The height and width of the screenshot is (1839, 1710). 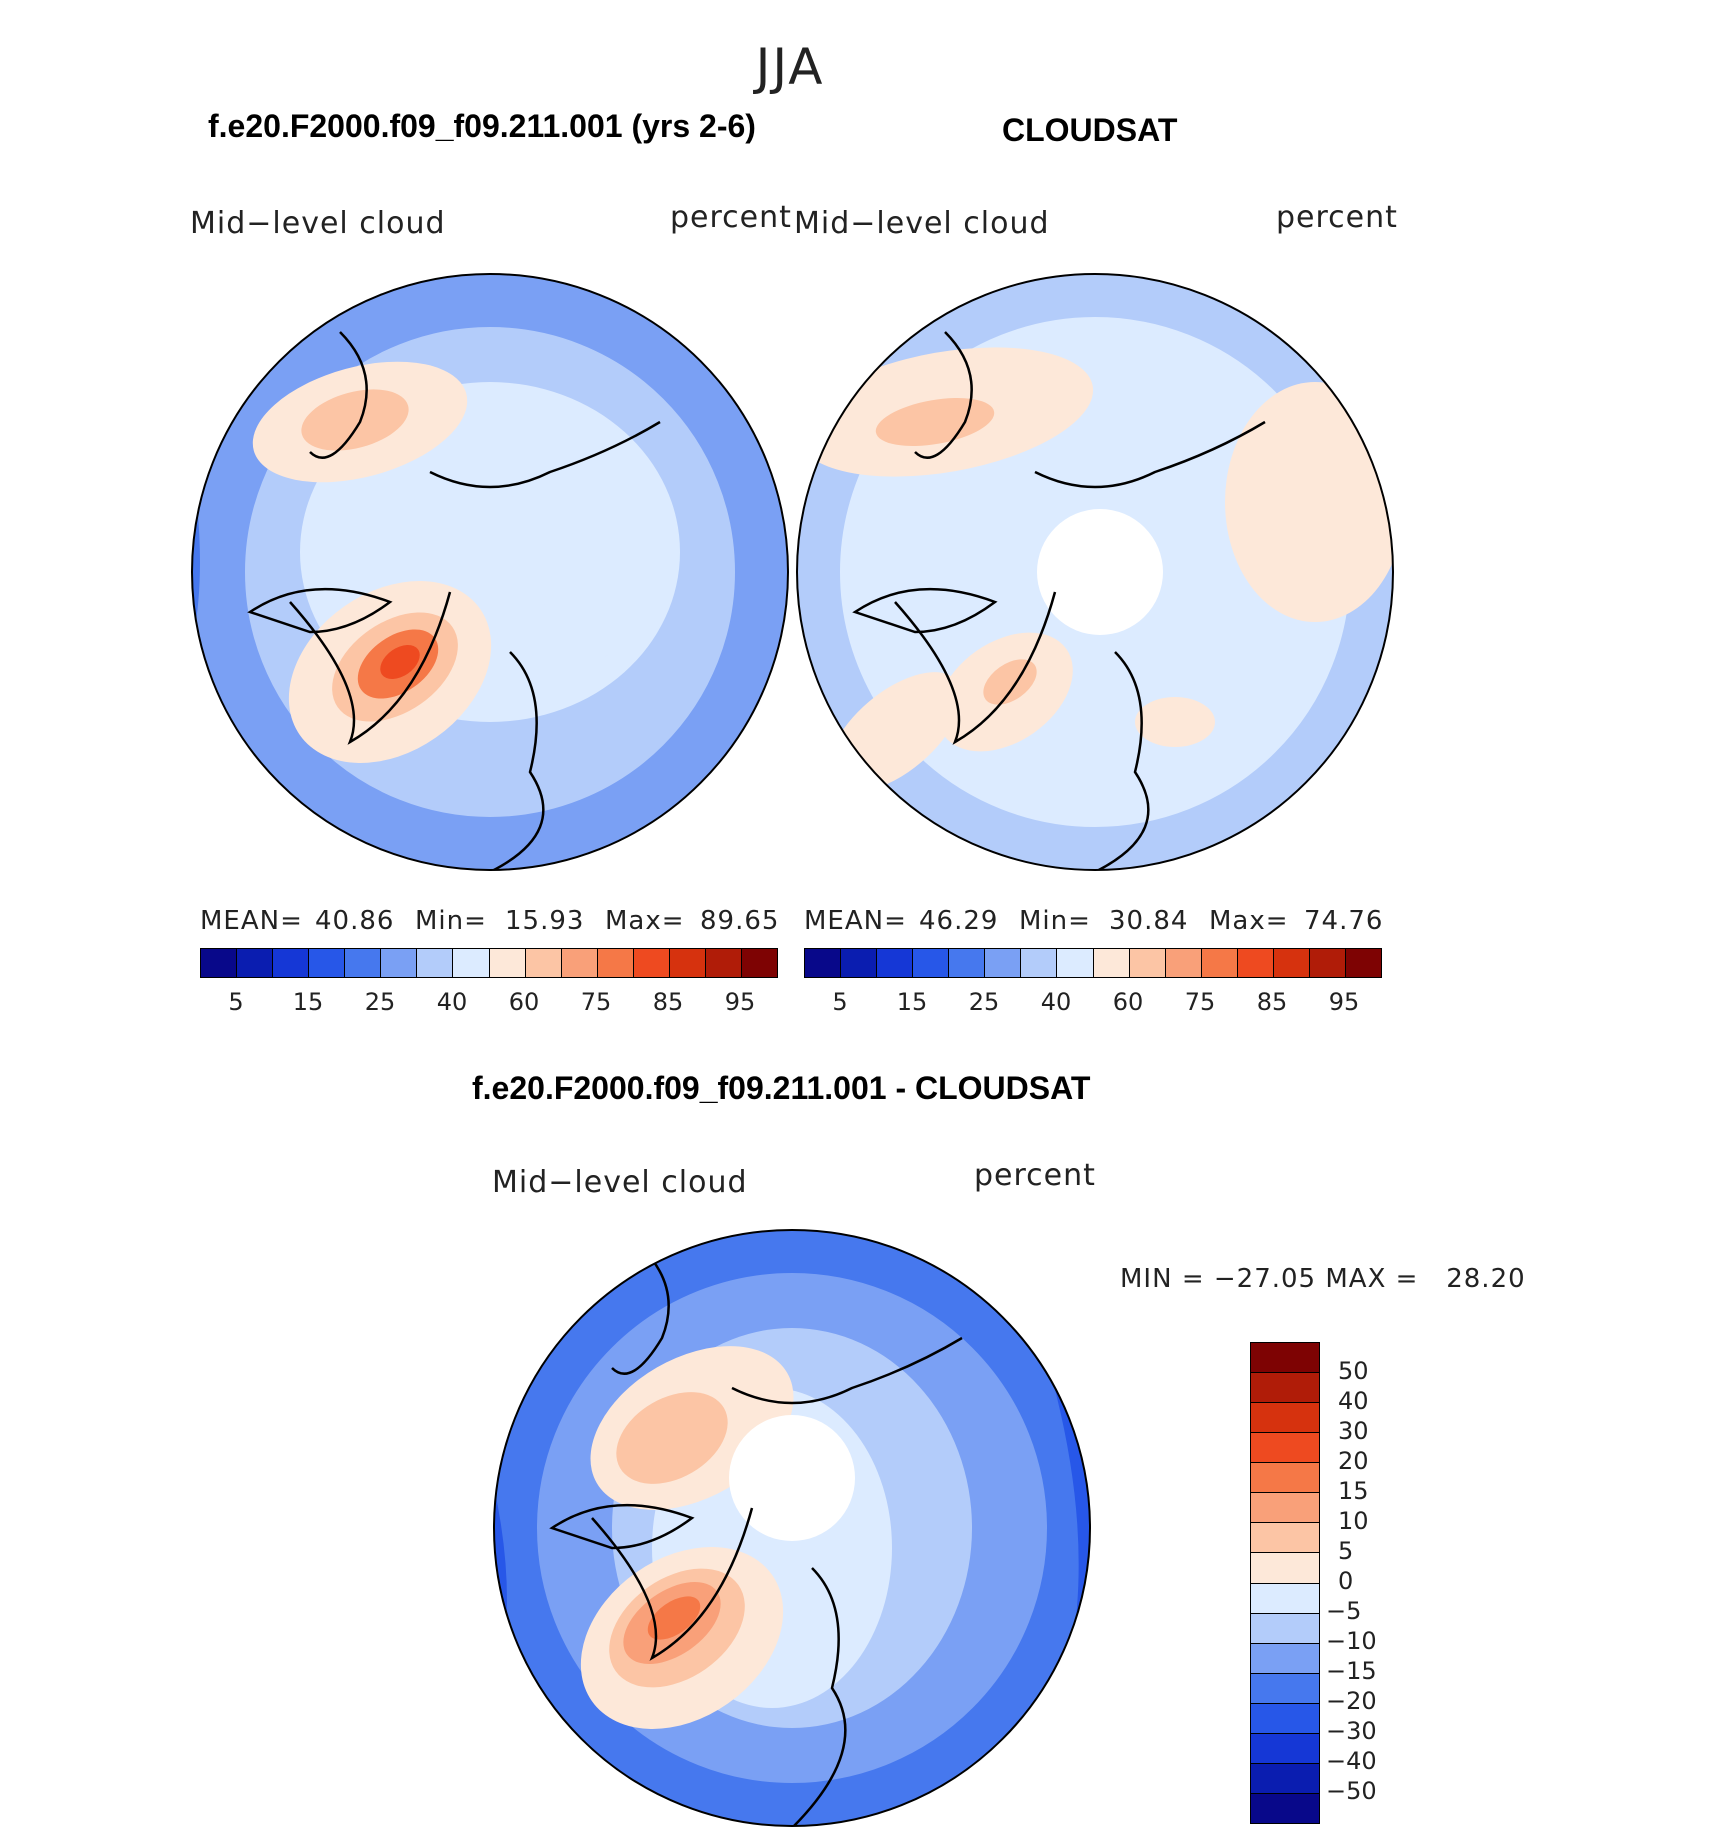 I want to click on panel2-mean-label: MEAN=, so click(x=855, y=921).